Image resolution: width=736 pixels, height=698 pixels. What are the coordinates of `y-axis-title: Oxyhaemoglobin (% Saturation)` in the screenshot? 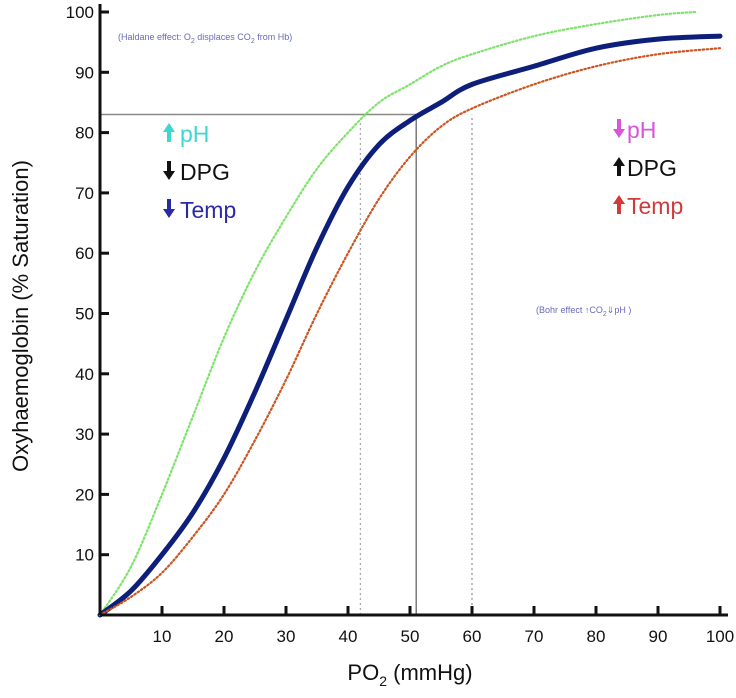 It's located at (20, 316).